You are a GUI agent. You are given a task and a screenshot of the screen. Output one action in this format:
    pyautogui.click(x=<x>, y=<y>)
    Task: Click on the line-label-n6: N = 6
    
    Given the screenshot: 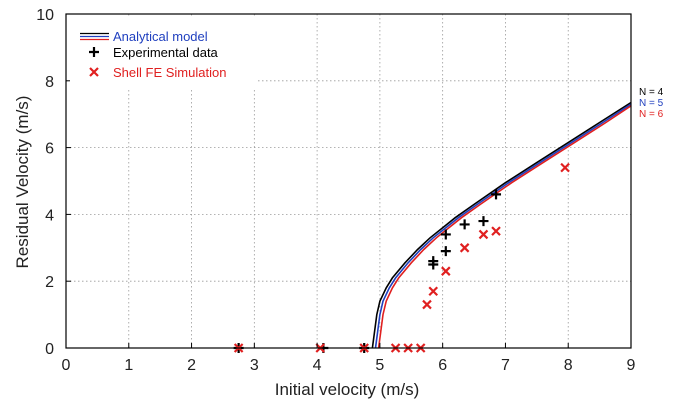 What is the action you would take?
    pyautogui.click(x=651, y=114)
    